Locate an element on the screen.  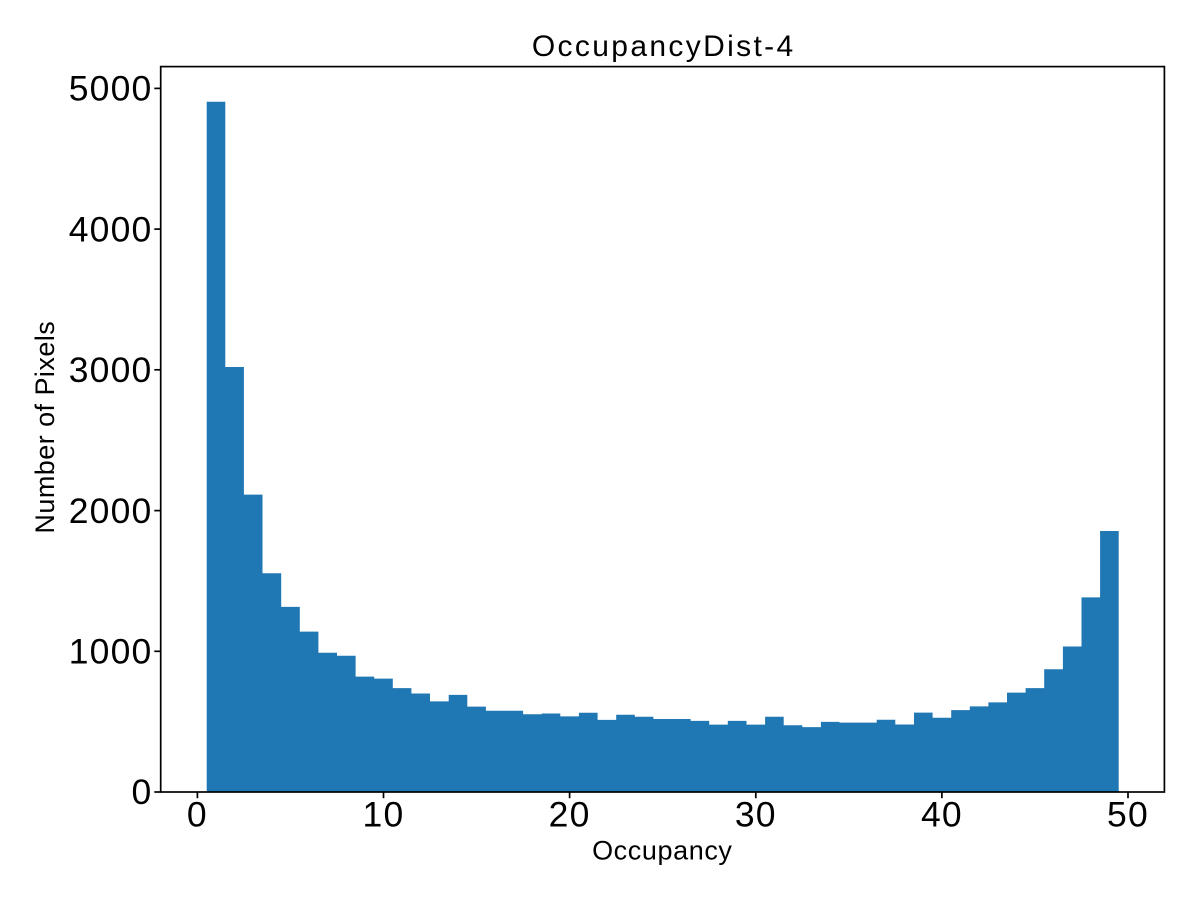
svg-text: 4000 is located at coordinates (111, 229).